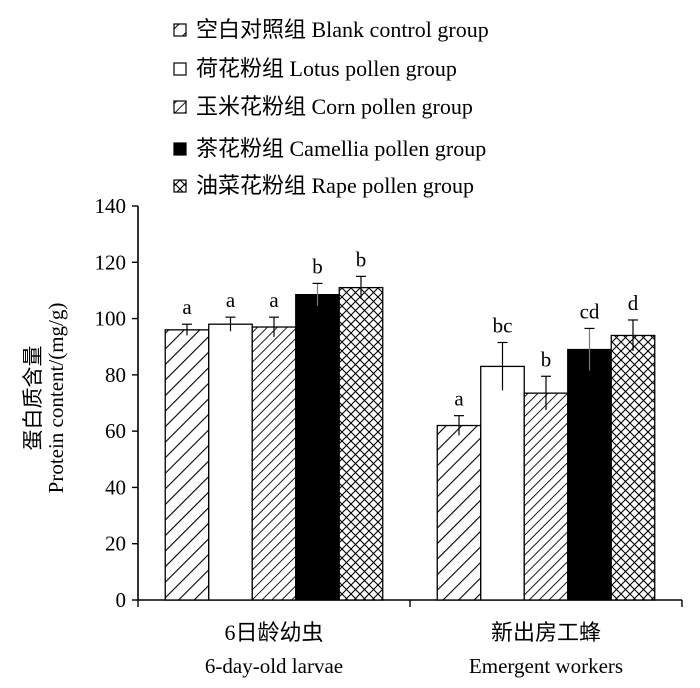 The width and height of the screenshot is (700, 688). Describe the element at coordinates (334, 106) in the screenshot. I see `legend-label: 玉米花粉组 Corn pollen group` at that location.